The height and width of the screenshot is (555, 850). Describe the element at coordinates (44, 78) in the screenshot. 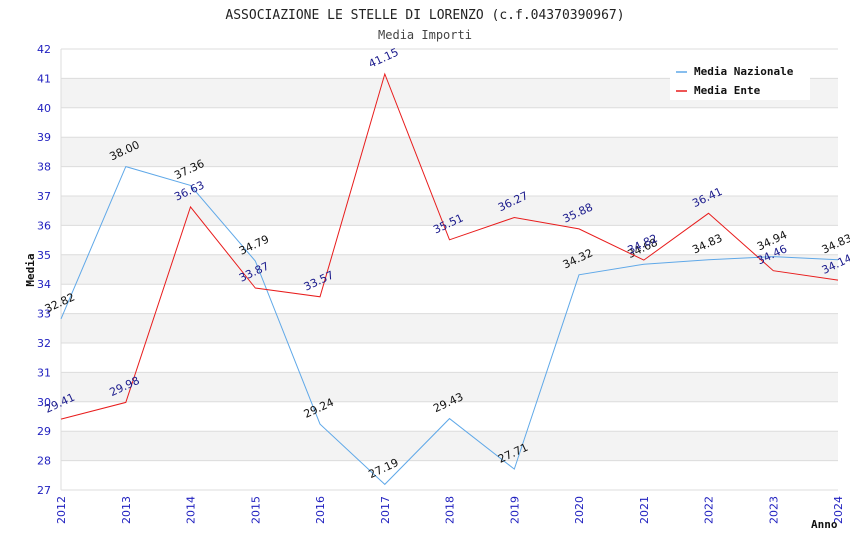

I see `y-tick-label: 41` at that location.